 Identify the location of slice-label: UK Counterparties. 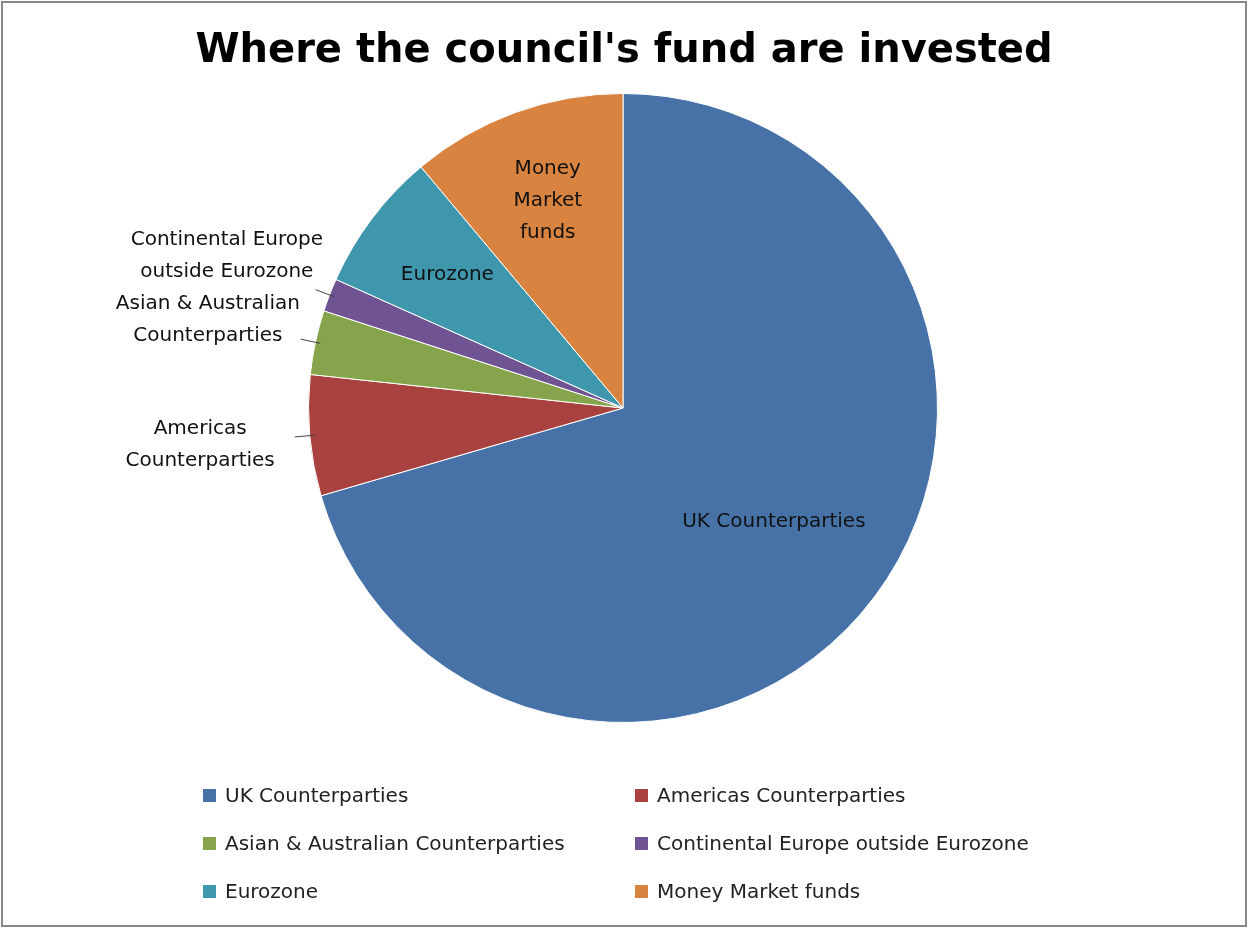
(774, 519).